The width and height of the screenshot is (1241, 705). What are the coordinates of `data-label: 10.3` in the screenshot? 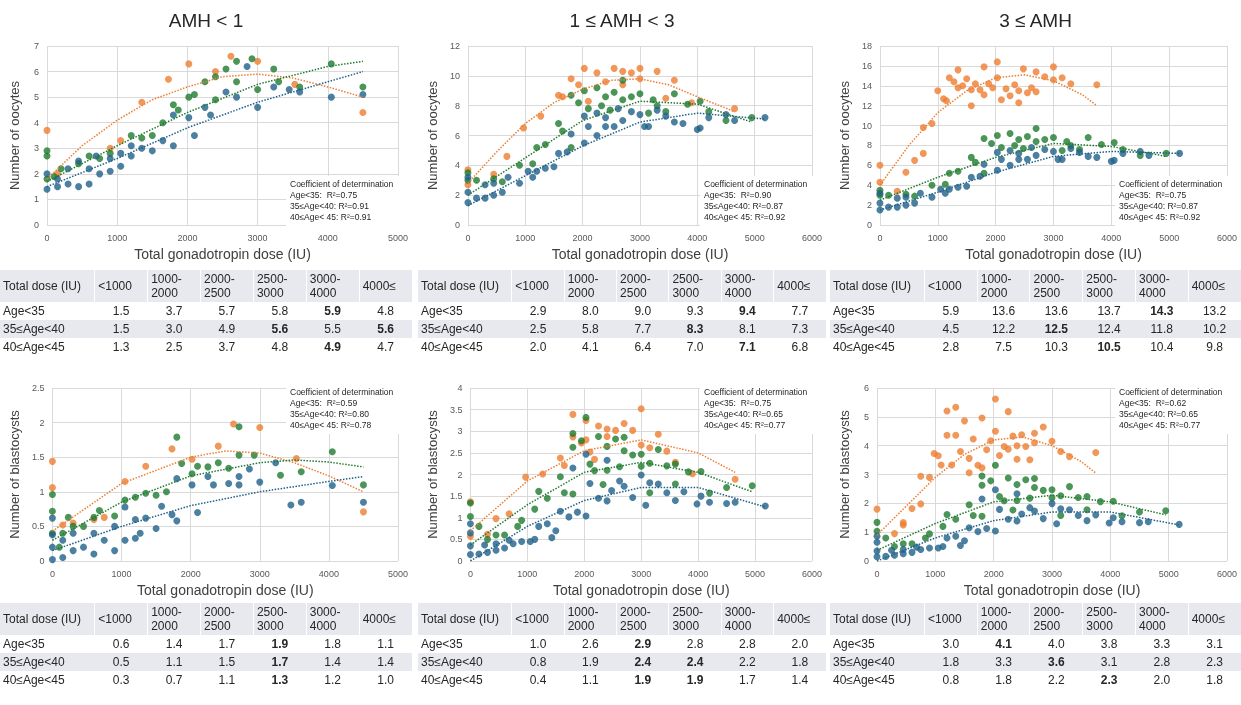 It's located at (1056, 347).